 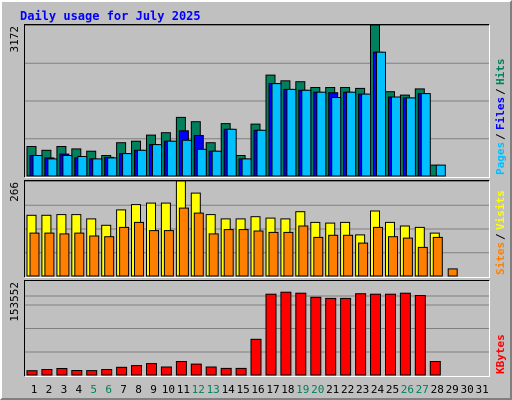 I want to click on bar-sites-day-15: Sites 15: 130, so click(x=243, y=253).